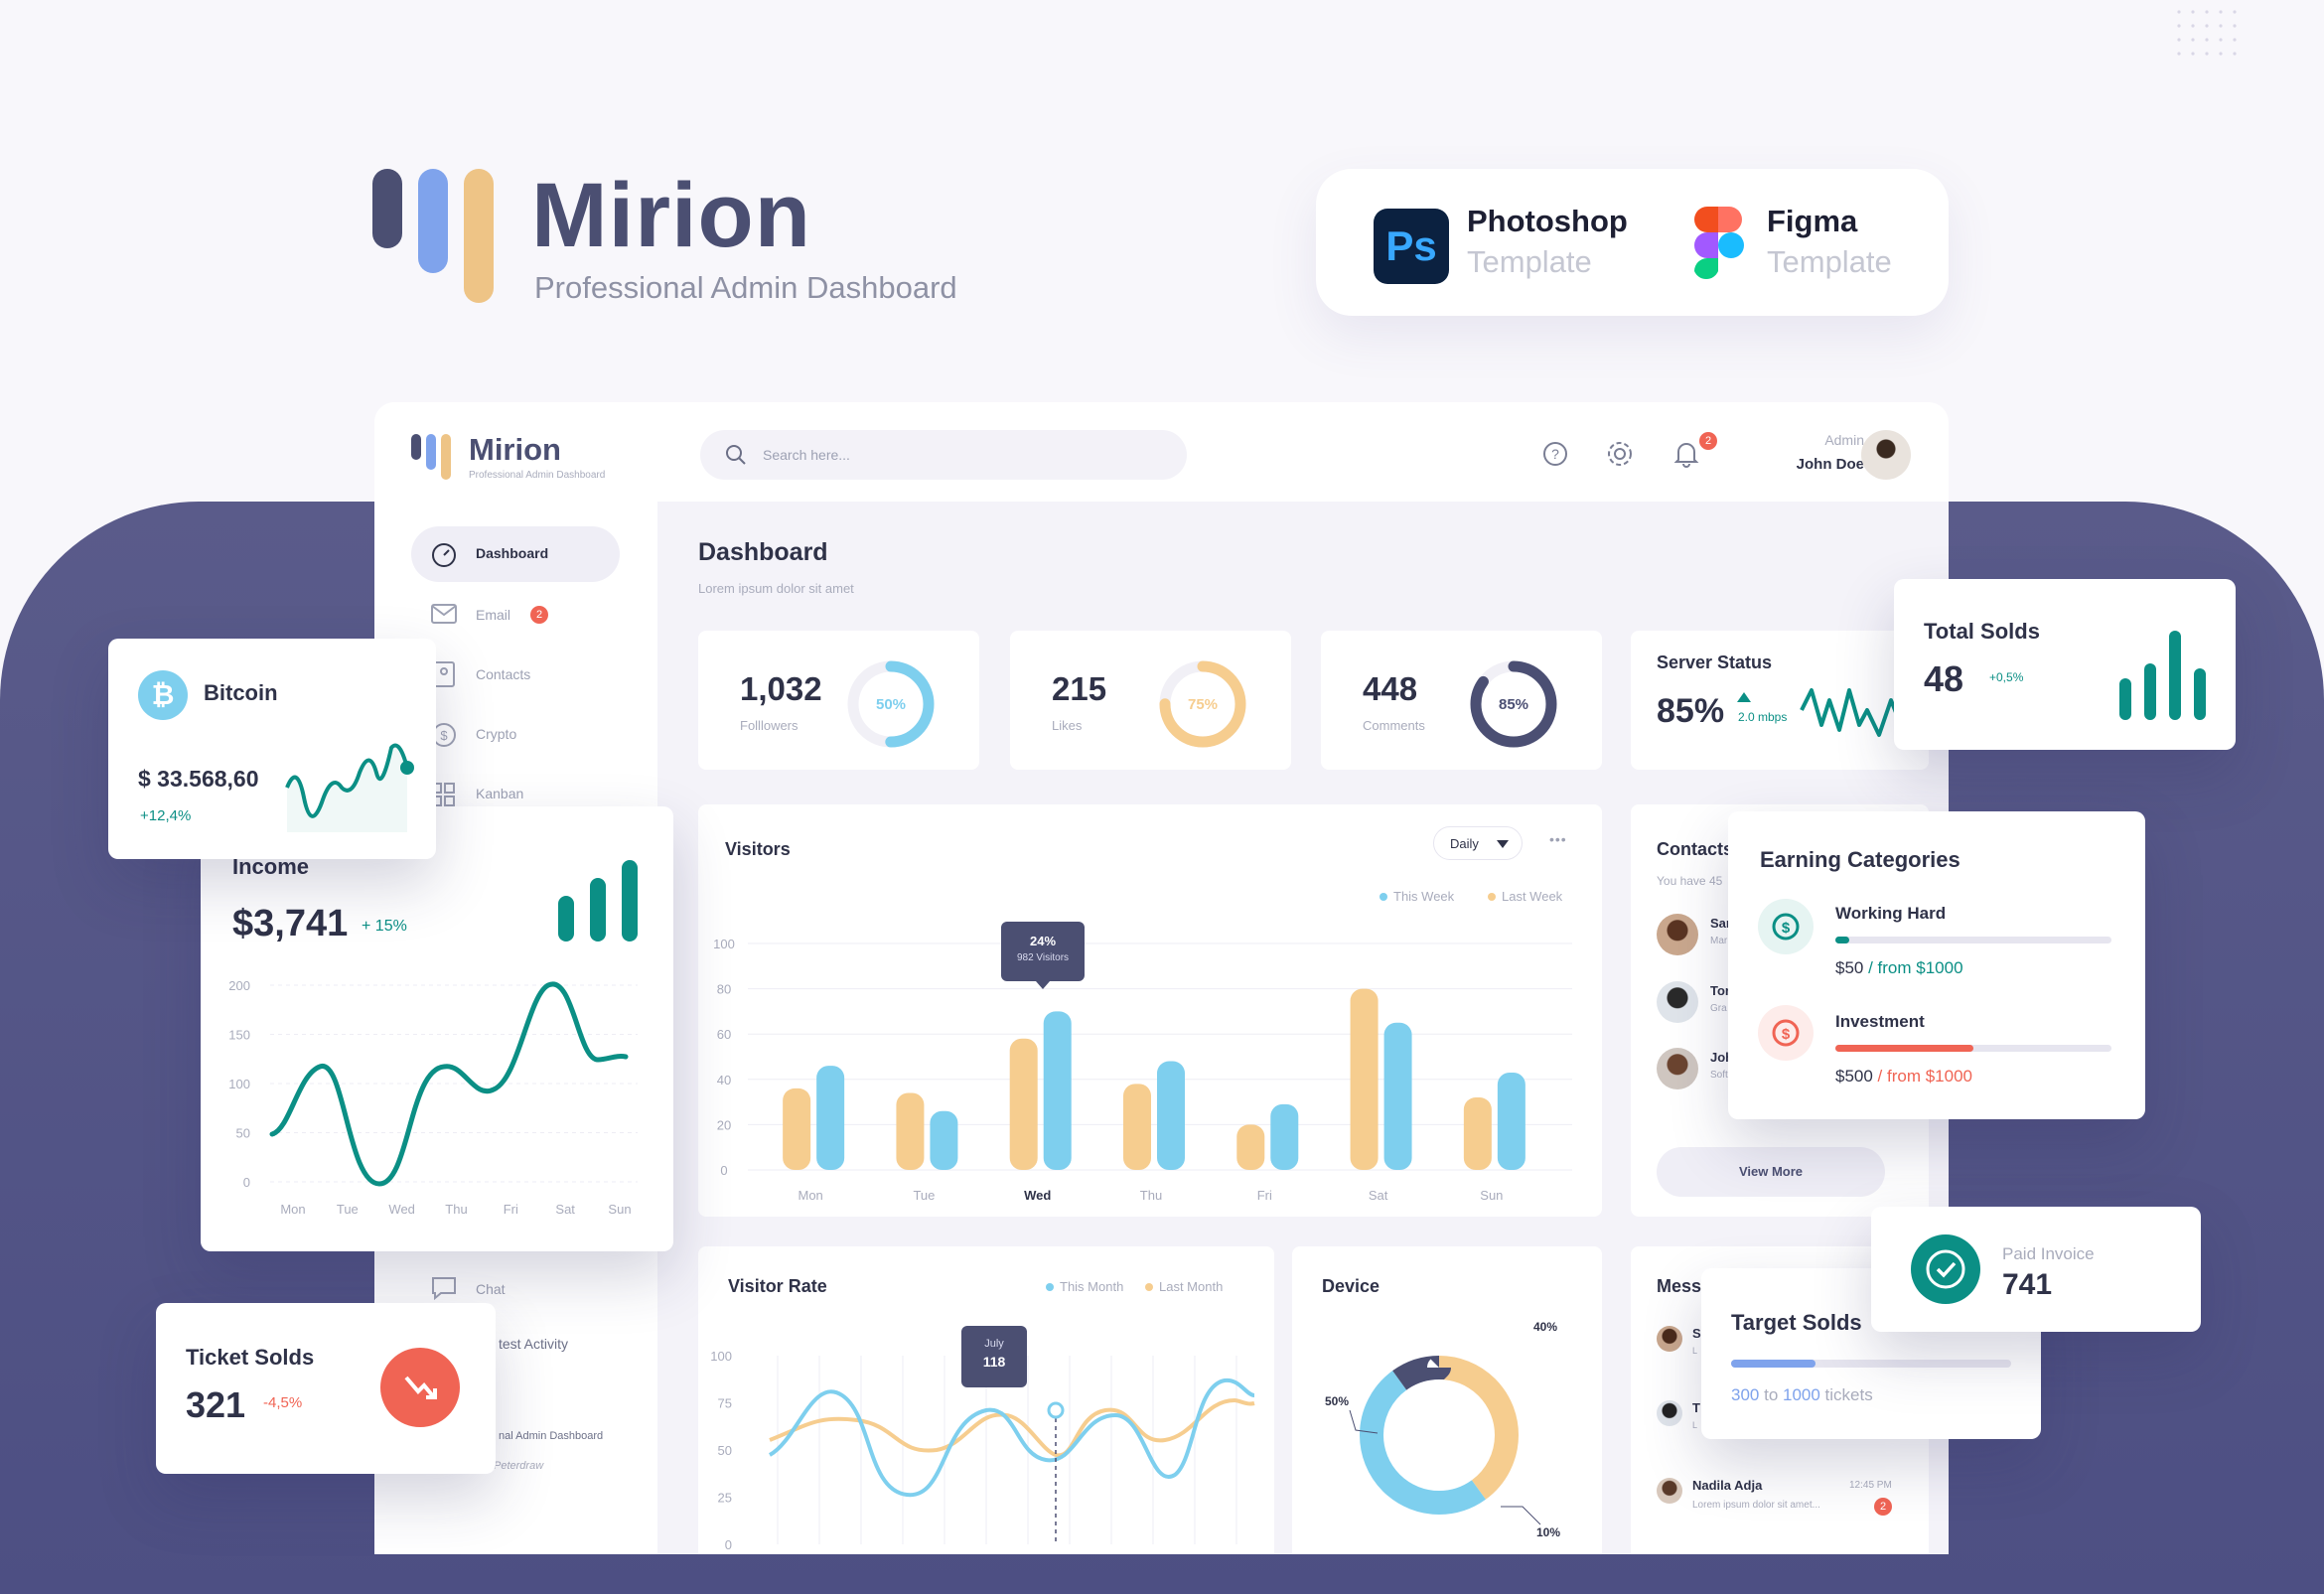  What do you see at coordinates (539, 615) in the screenshot?
I see `email-badge: 2` at bounding box center [539, 615].